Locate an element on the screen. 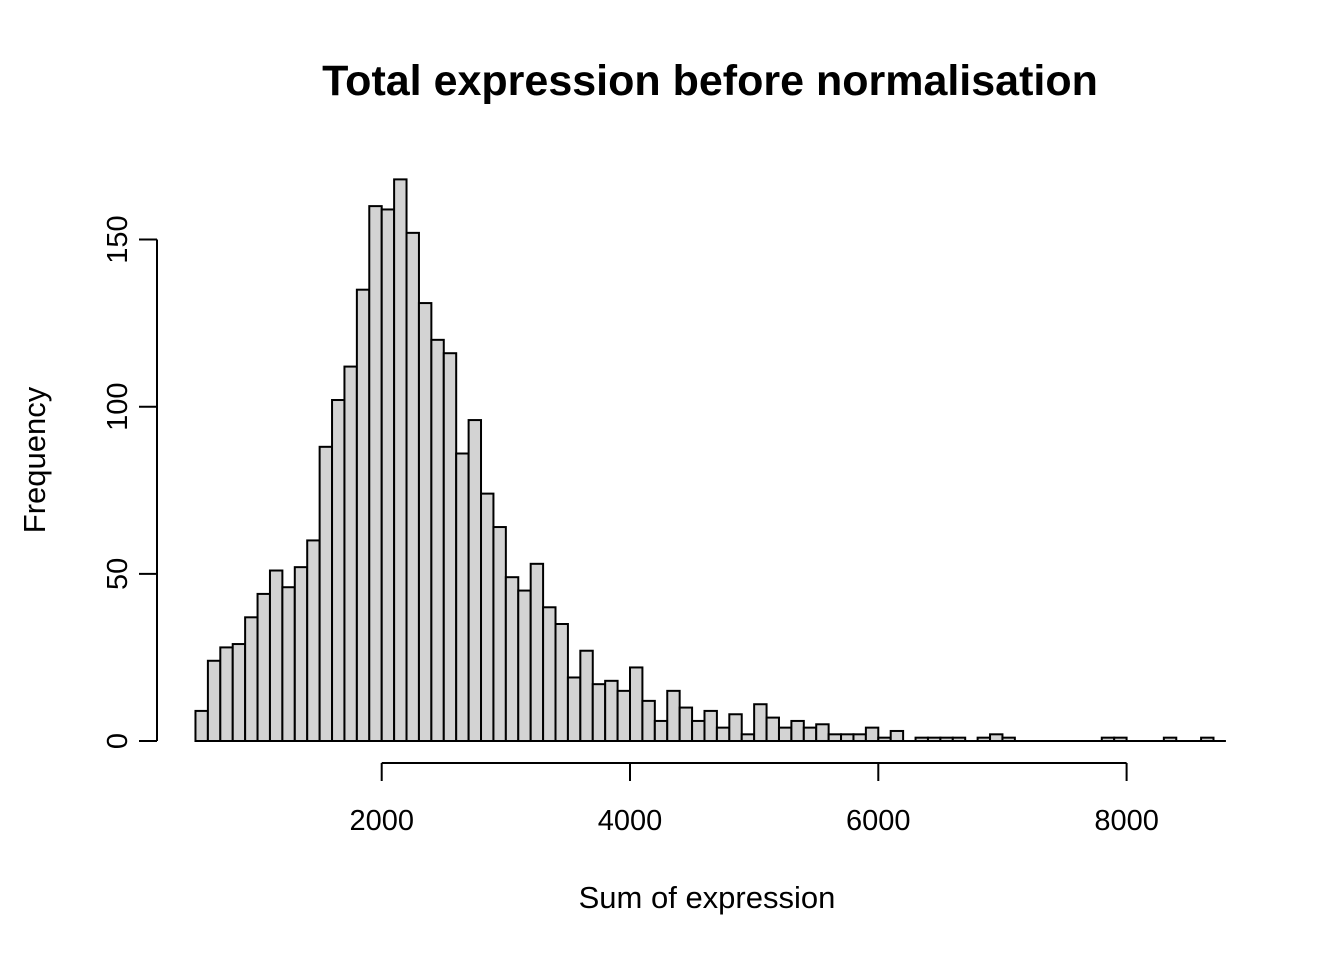 The image size is (1344, 960). x-tick-label: 4000 is located at coordinates (630, 821).